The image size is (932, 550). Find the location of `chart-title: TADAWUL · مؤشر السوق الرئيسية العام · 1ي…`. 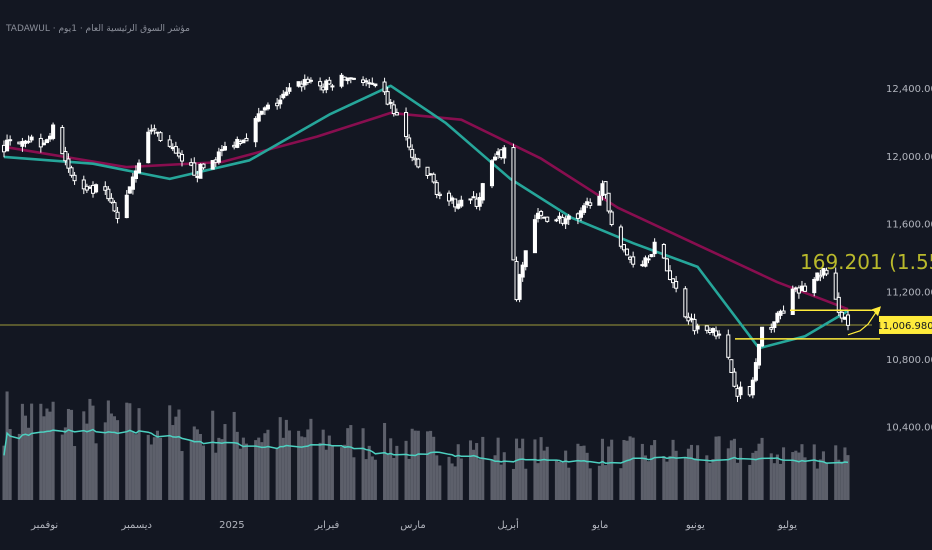

chart-title: TADAWUL · مؤشر السوق الرئيسية العام · 1ي… is located at coordinates (98, 29).